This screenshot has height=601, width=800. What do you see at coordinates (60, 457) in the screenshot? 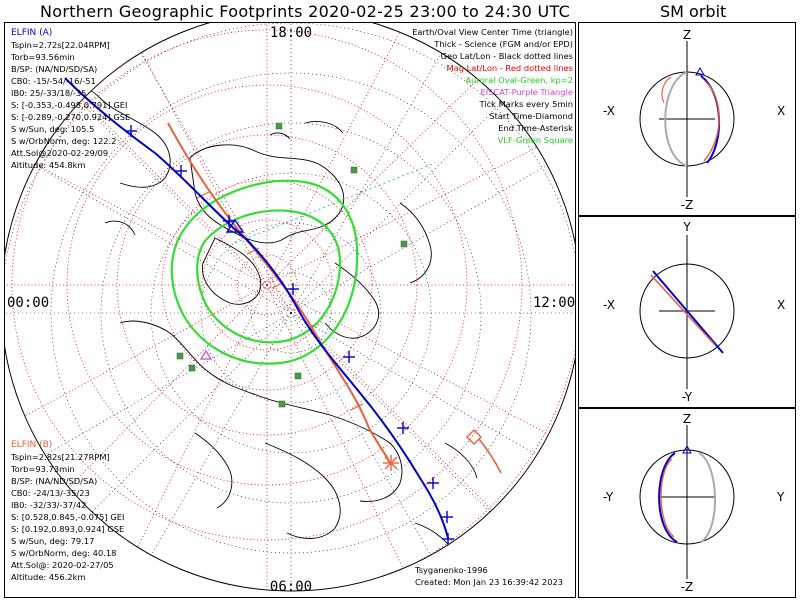
I see `elfin-b-line: Tspin=2.82s[21.27RPM]` at bounding box center [60, 457].